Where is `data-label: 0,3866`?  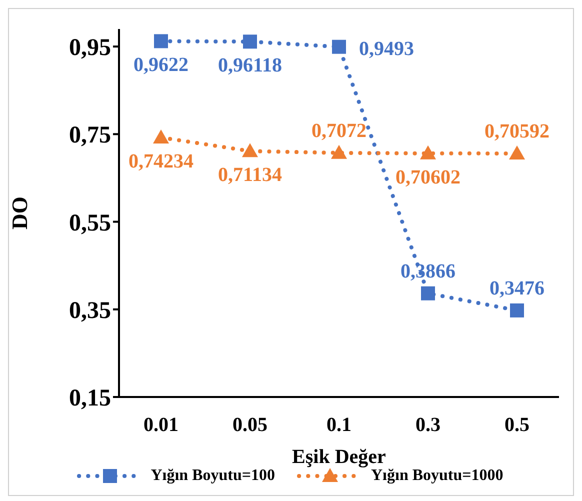 data-label: 0,3866 is located at coordinates (428, 271).